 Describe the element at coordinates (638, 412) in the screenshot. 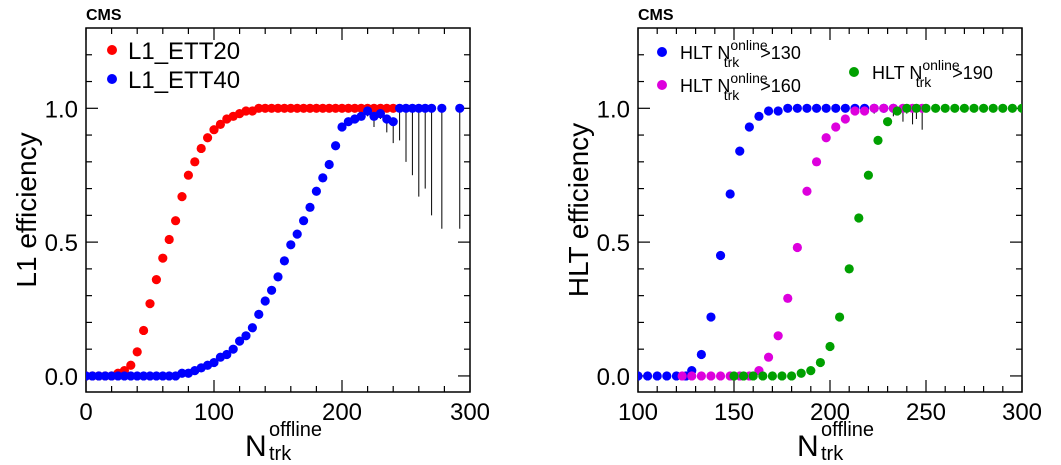

I see `x-tick-label: 100` at that location.